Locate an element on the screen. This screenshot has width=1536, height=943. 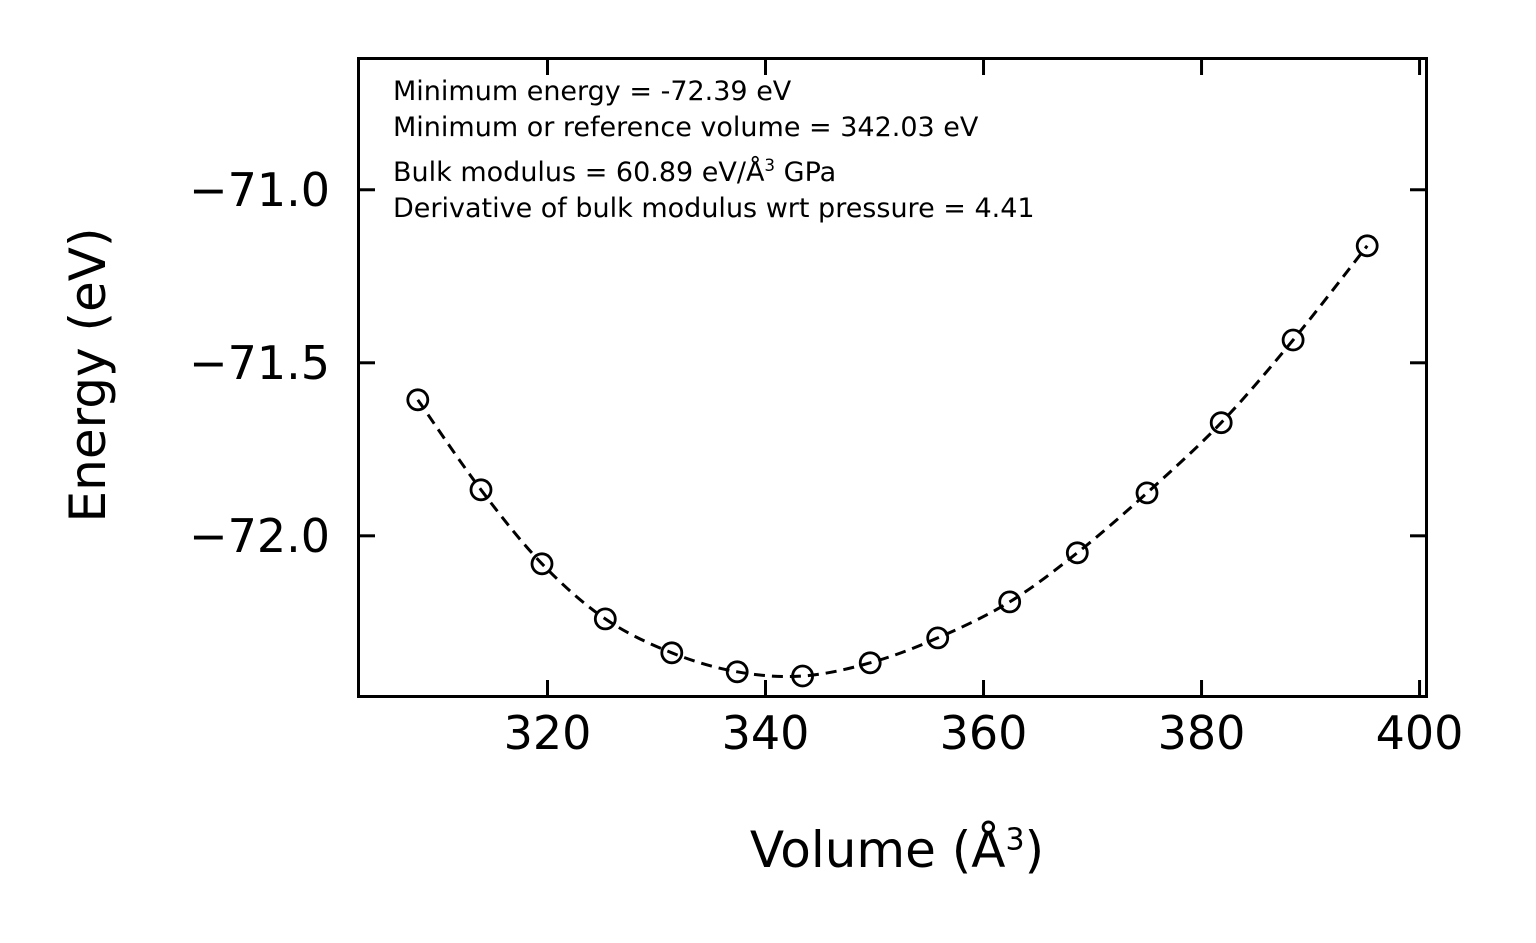
x-tick-label: 360 is located at coordinates (983, 733).